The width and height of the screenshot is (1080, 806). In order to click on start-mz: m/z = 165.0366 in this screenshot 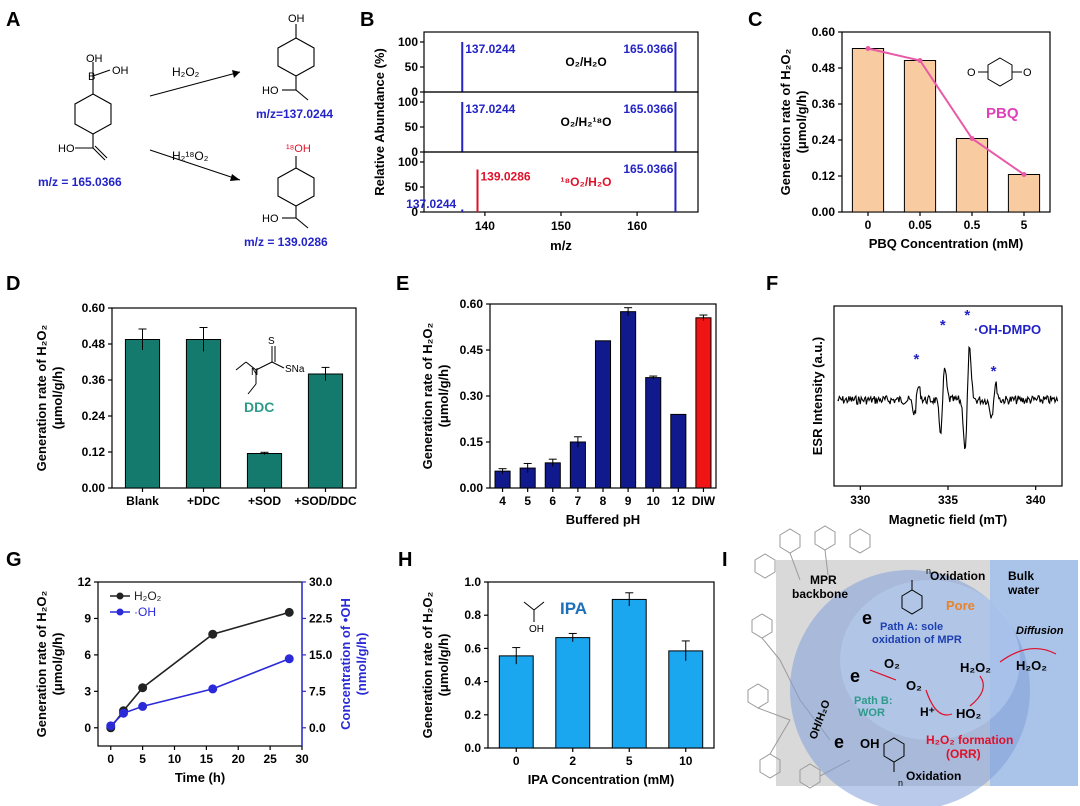, I will do `click(80, 182)`.